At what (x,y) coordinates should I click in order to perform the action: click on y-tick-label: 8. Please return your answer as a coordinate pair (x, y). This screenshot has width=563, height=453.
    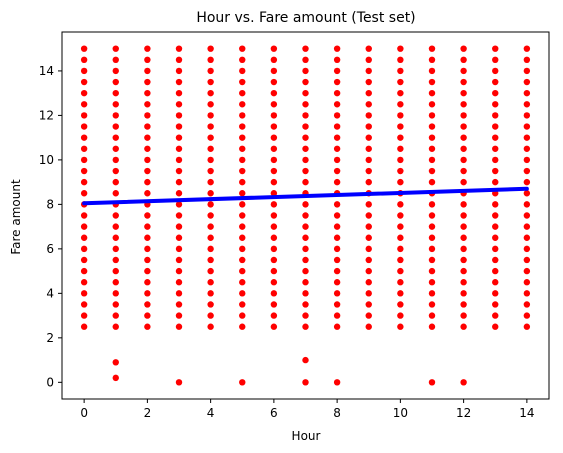
    Looking at the image, I should click on (50, 204).